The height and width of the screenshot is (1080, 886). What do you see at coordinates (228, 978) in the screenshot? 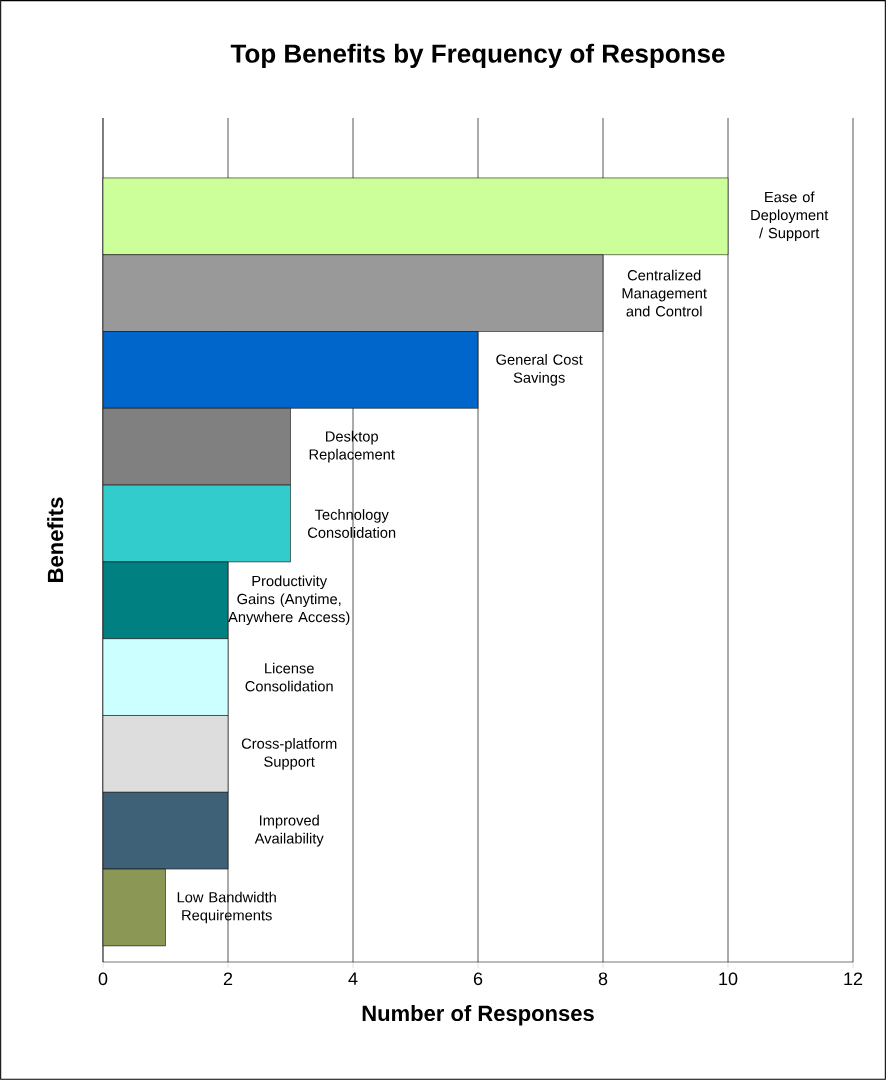
I see `x-tick-label: 2` at bounding box center [228, 978].